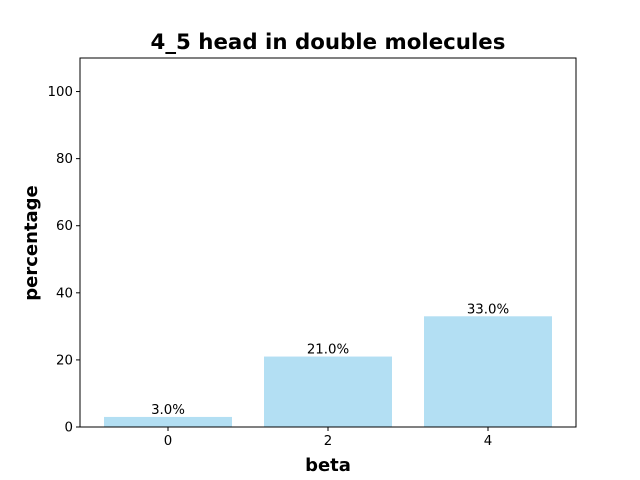 This screenshot has width=640, height=480. Describe the element at coordinates (31, 243) in the screenshot. I see `y-axis-label: percentage` at that location.